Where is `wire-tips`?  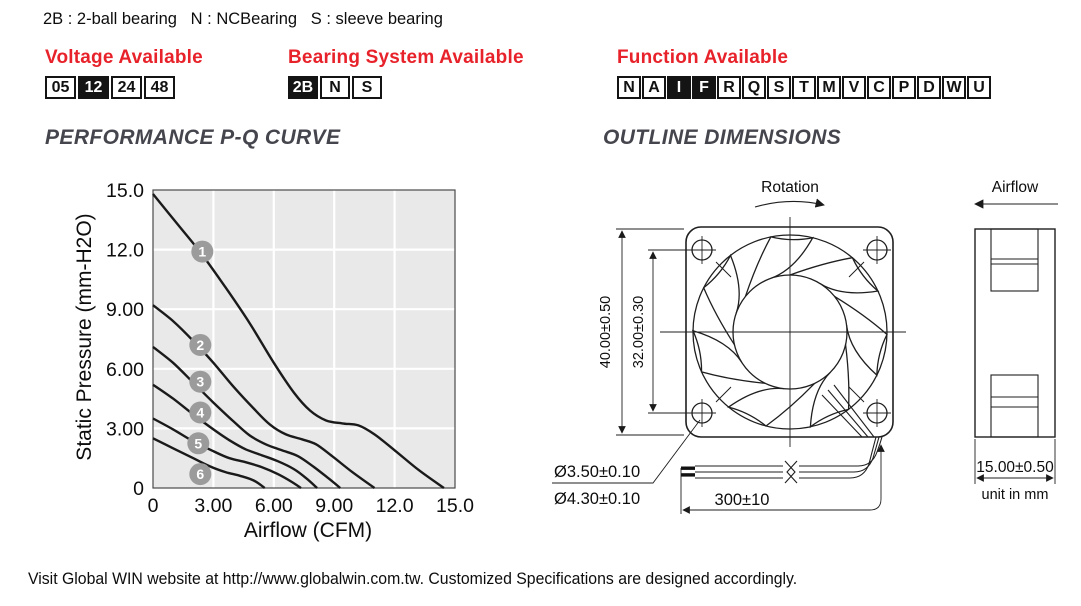 wire-tips is located at coordinates (688, 471).